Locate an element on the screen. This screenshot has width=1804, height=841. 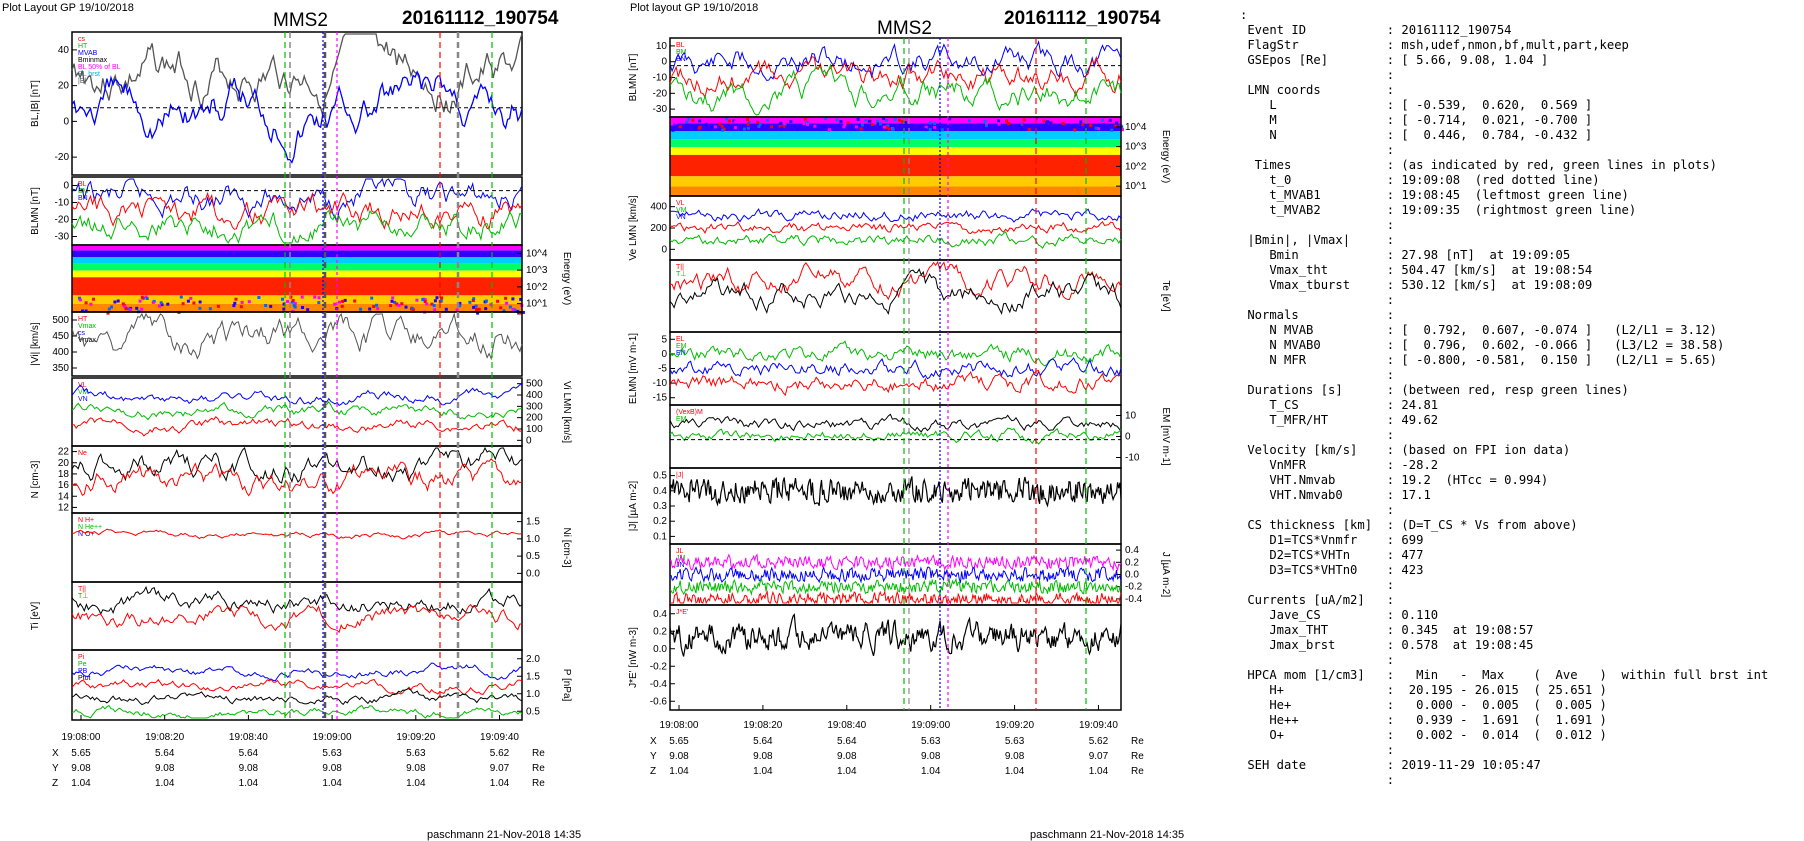
legend-entry: VL is located at coordinates (680, 203).